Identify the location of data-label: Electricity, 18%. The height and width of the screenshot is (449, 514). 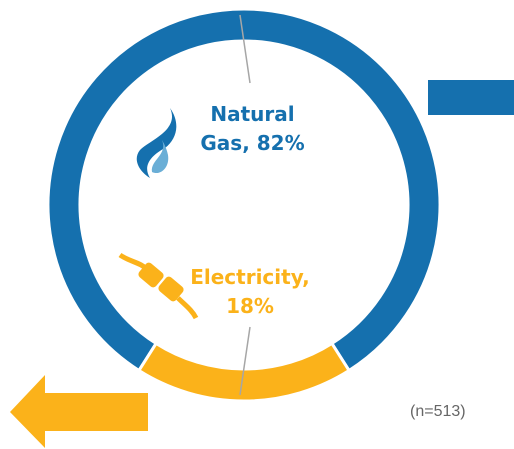
(250, 291).